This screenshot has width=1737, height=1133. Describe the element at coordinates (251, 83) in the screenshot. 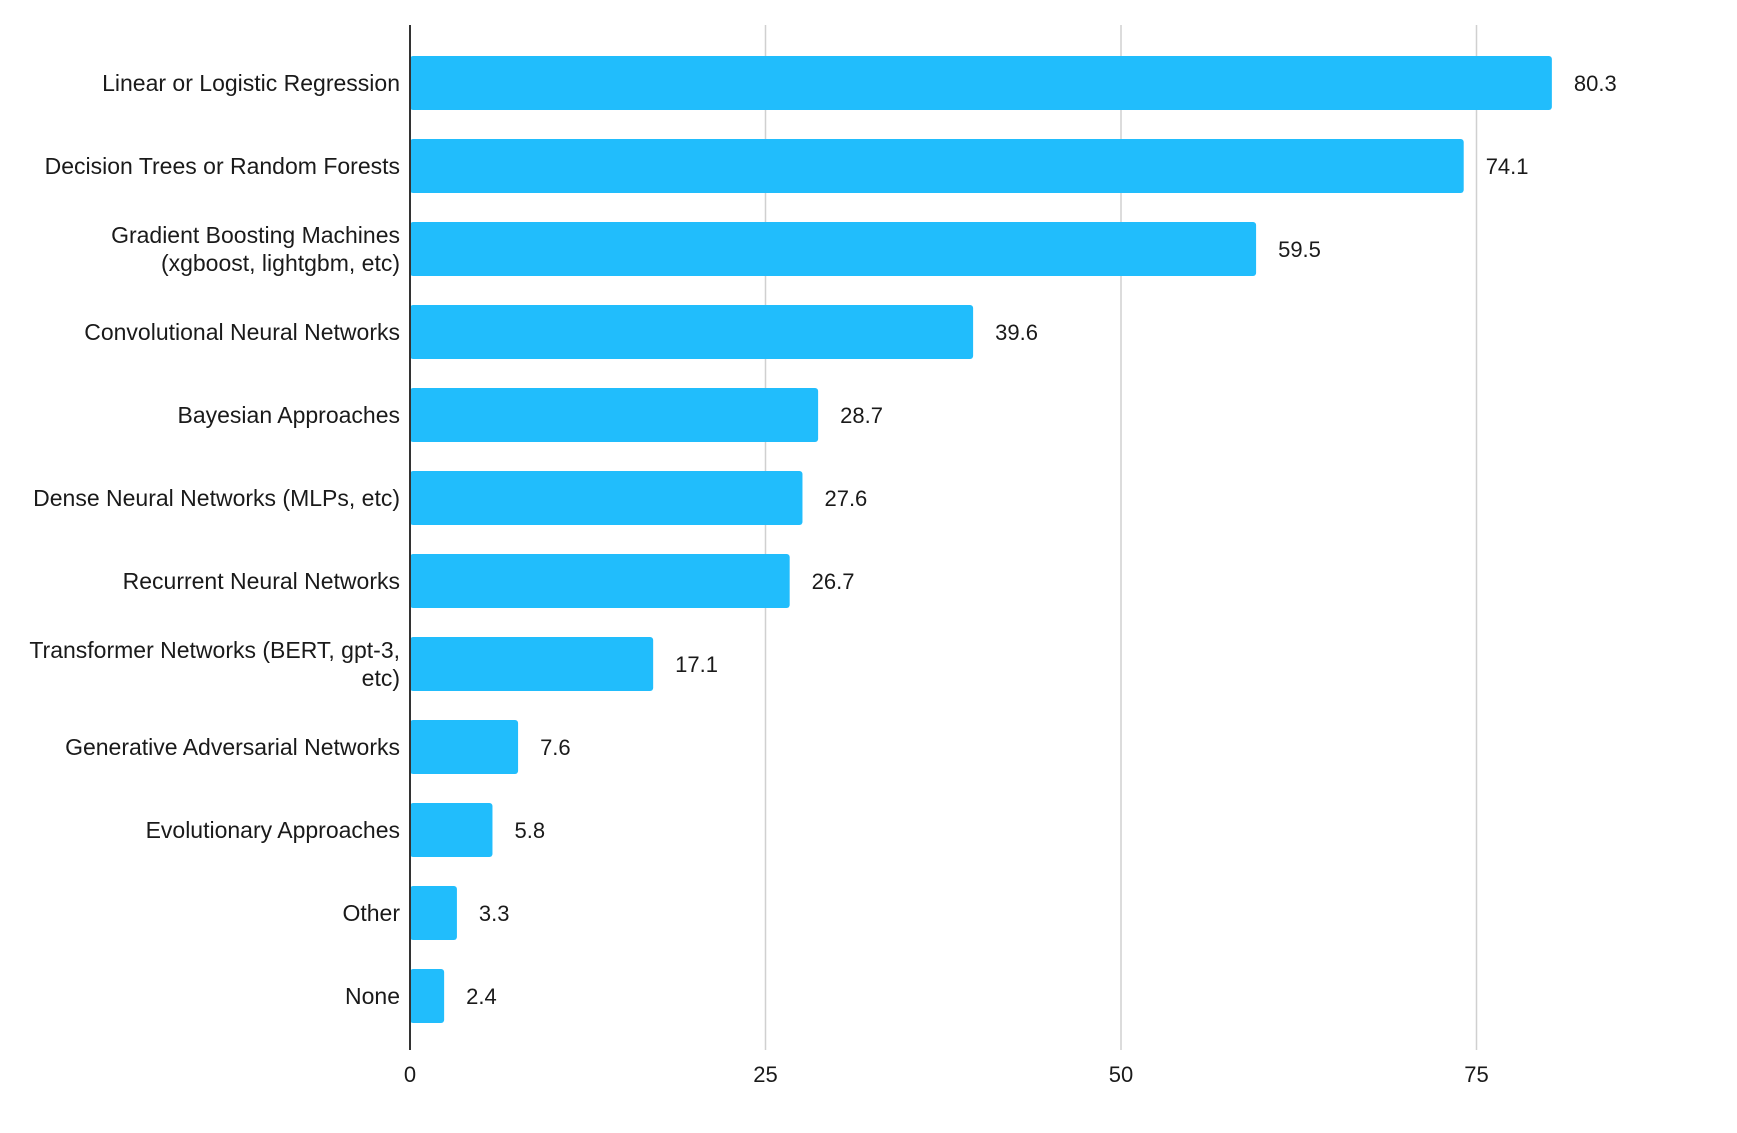

I see `category-label: Linear or Logistic Regression` at that location.